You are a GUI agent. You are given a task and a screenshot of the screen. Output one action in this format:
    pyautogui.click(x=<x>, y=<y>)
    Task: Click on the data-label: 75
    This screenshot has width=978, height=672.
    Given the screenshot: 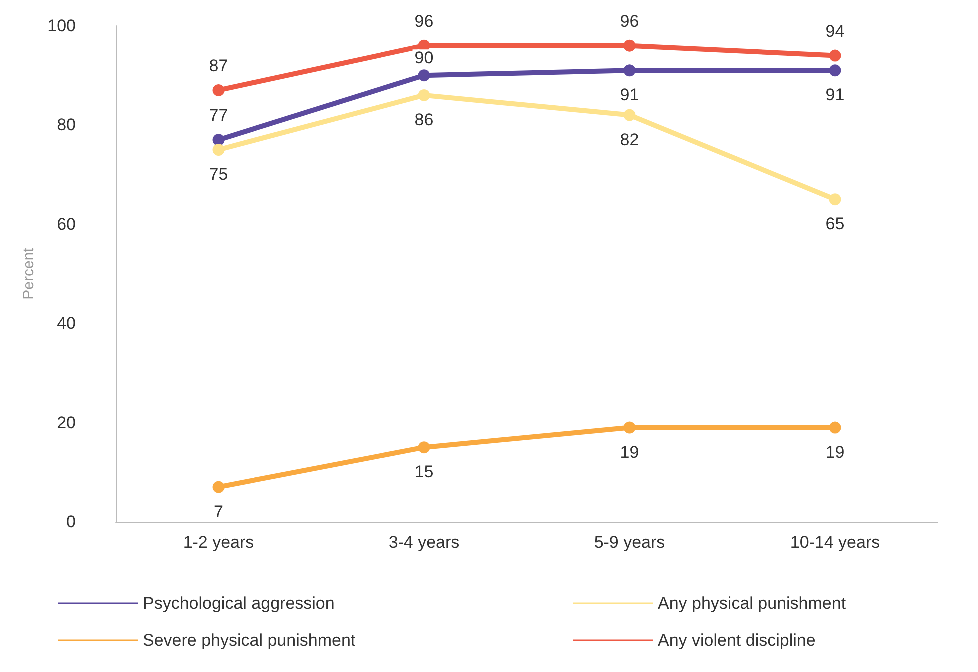 What is the action you would take?
    pyautogui.click(x=218, y=174)
    